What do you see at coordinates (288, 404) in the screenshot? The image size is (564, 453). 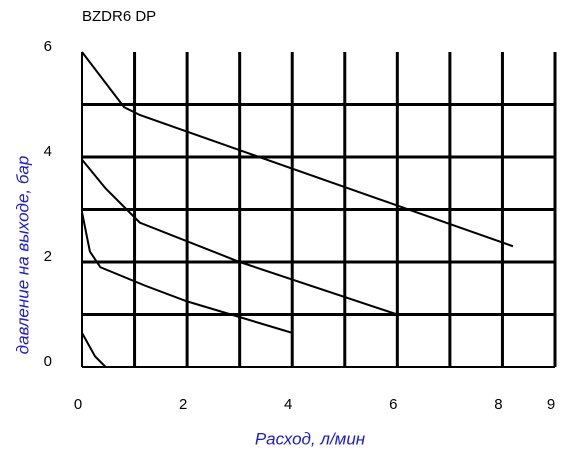 I see `x-tick-label: 4` at bounding box center [288, 404].